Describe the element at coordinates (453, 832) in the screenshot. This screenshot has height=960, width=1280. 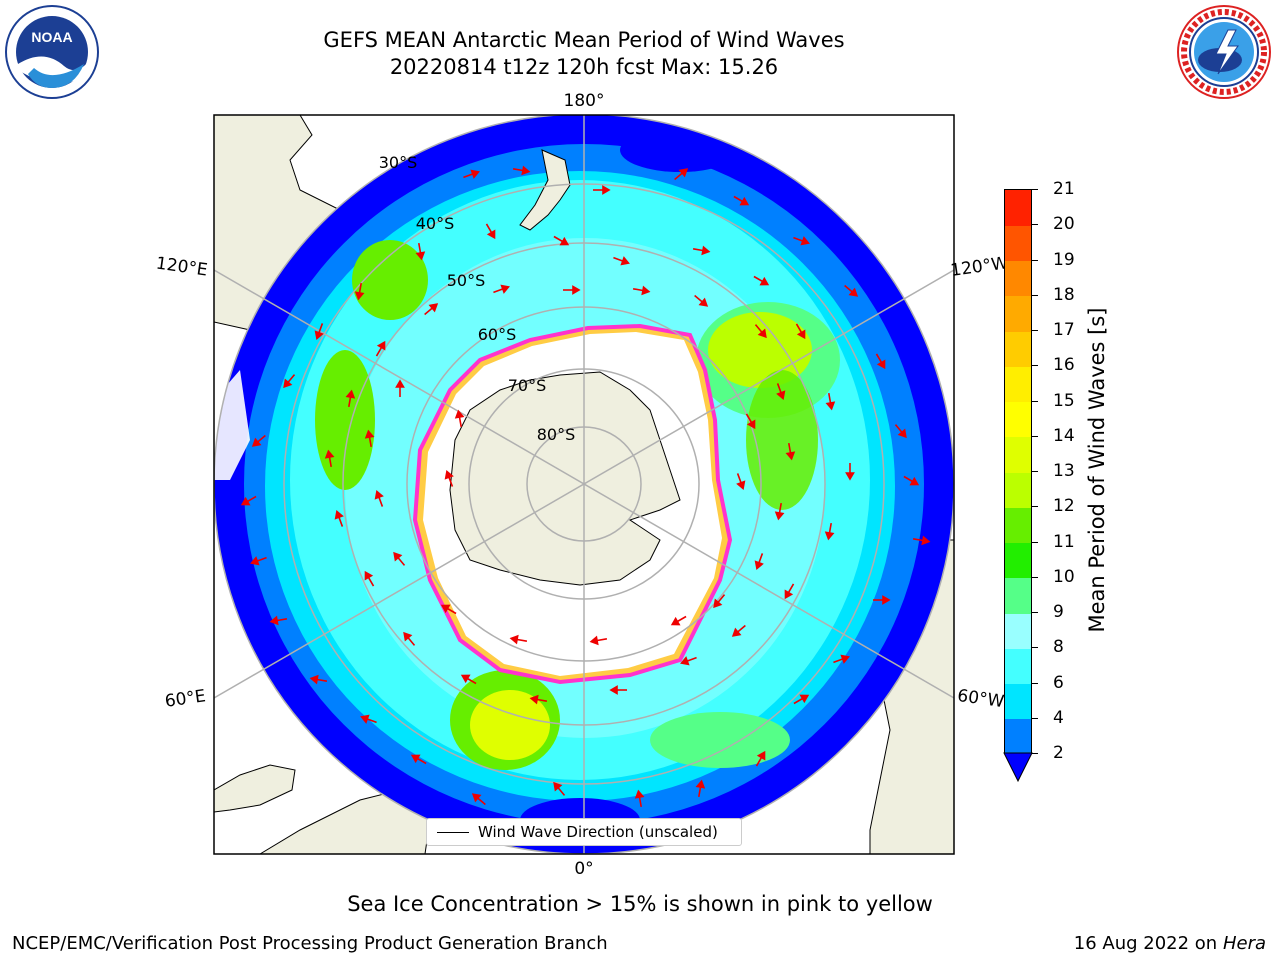
I see `legend-line-swatch` at that location.